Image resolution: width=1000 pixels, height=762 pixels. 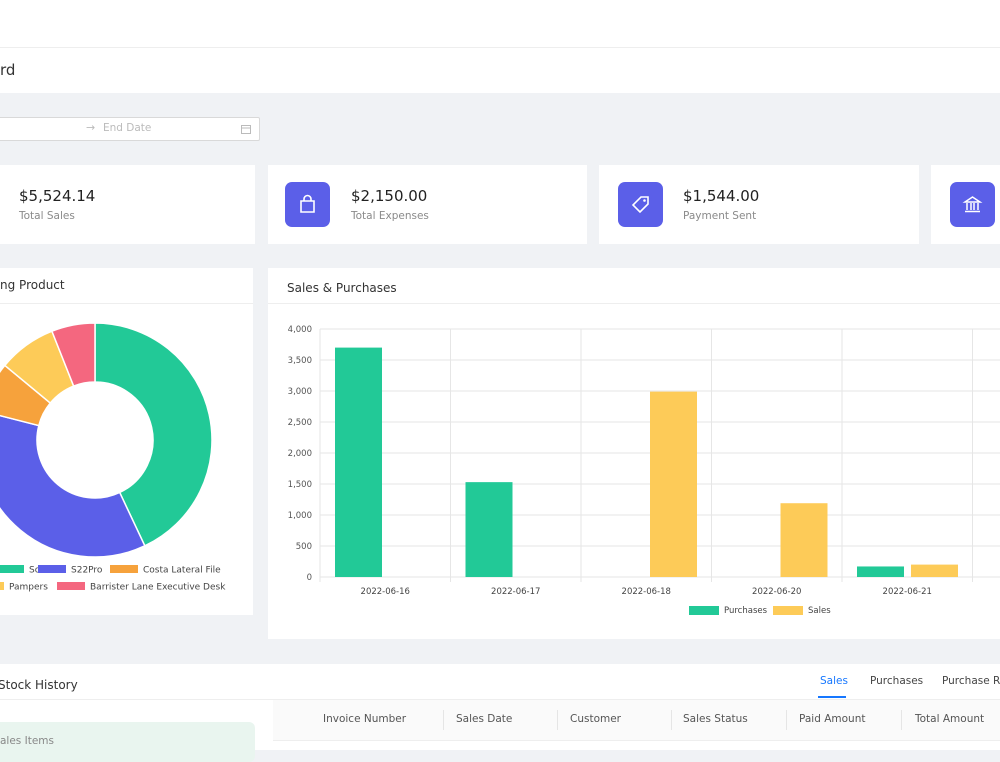 I want to click on panel-title: Stock History, so click(x=39, y=685).